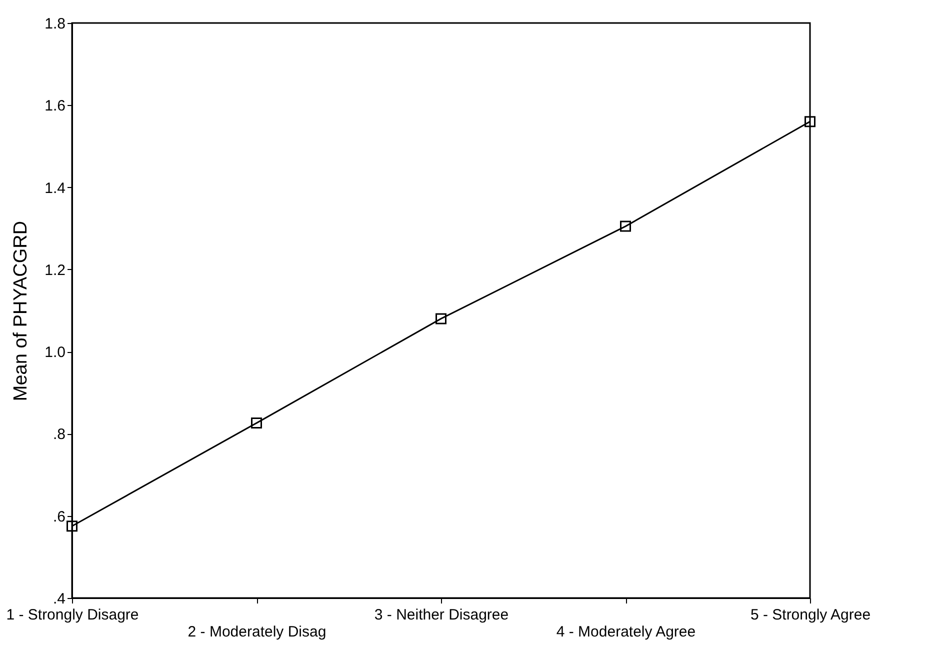 This screenshot has height=659, width=940. Describe the element at coordinates (55, 270) in the screenshot. I see `y-tick-label: 1.2` at that location.